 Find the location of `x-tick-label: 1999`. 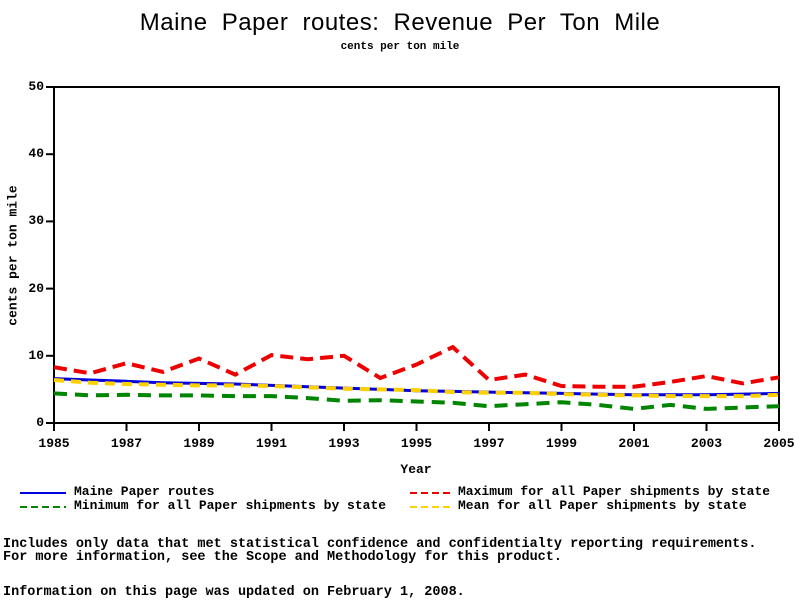

x-tick-label: 1999 is located at coordinates (561, 443).